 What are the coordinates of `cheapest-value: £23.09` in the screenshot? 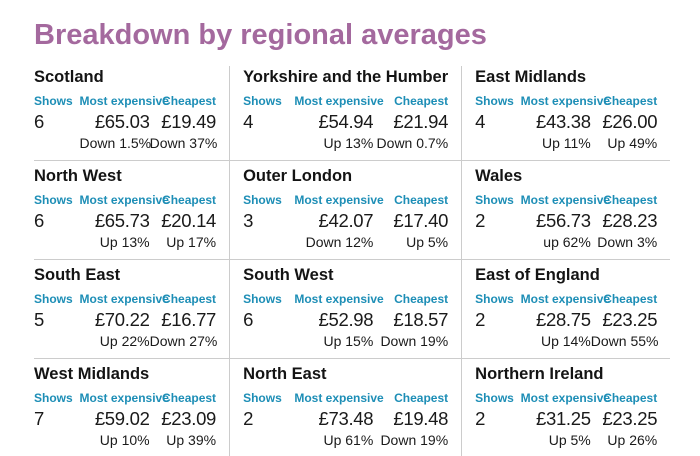 It's located at (189, 418).